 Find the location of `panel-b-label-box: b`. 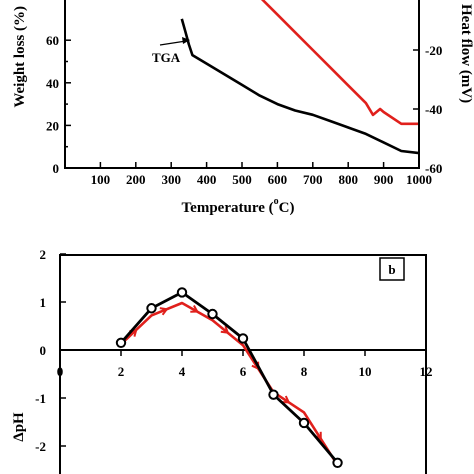

panel-b-label-box: b is located at coordinates (392, 269).